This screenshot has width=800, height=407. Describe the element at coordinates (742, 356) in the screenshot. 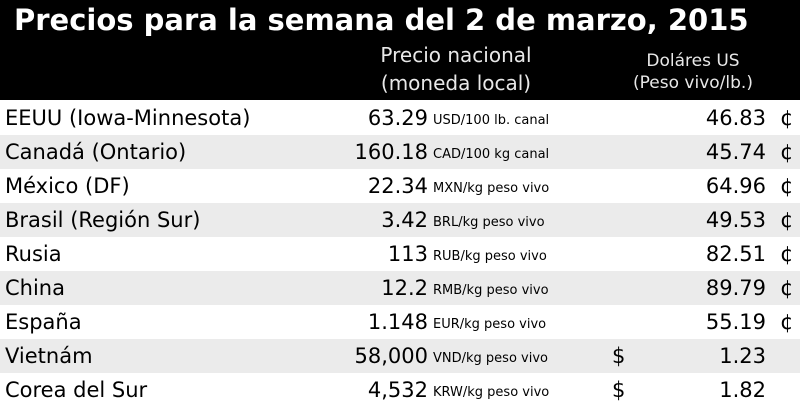

I see `usd-price: 1.23` at that location.